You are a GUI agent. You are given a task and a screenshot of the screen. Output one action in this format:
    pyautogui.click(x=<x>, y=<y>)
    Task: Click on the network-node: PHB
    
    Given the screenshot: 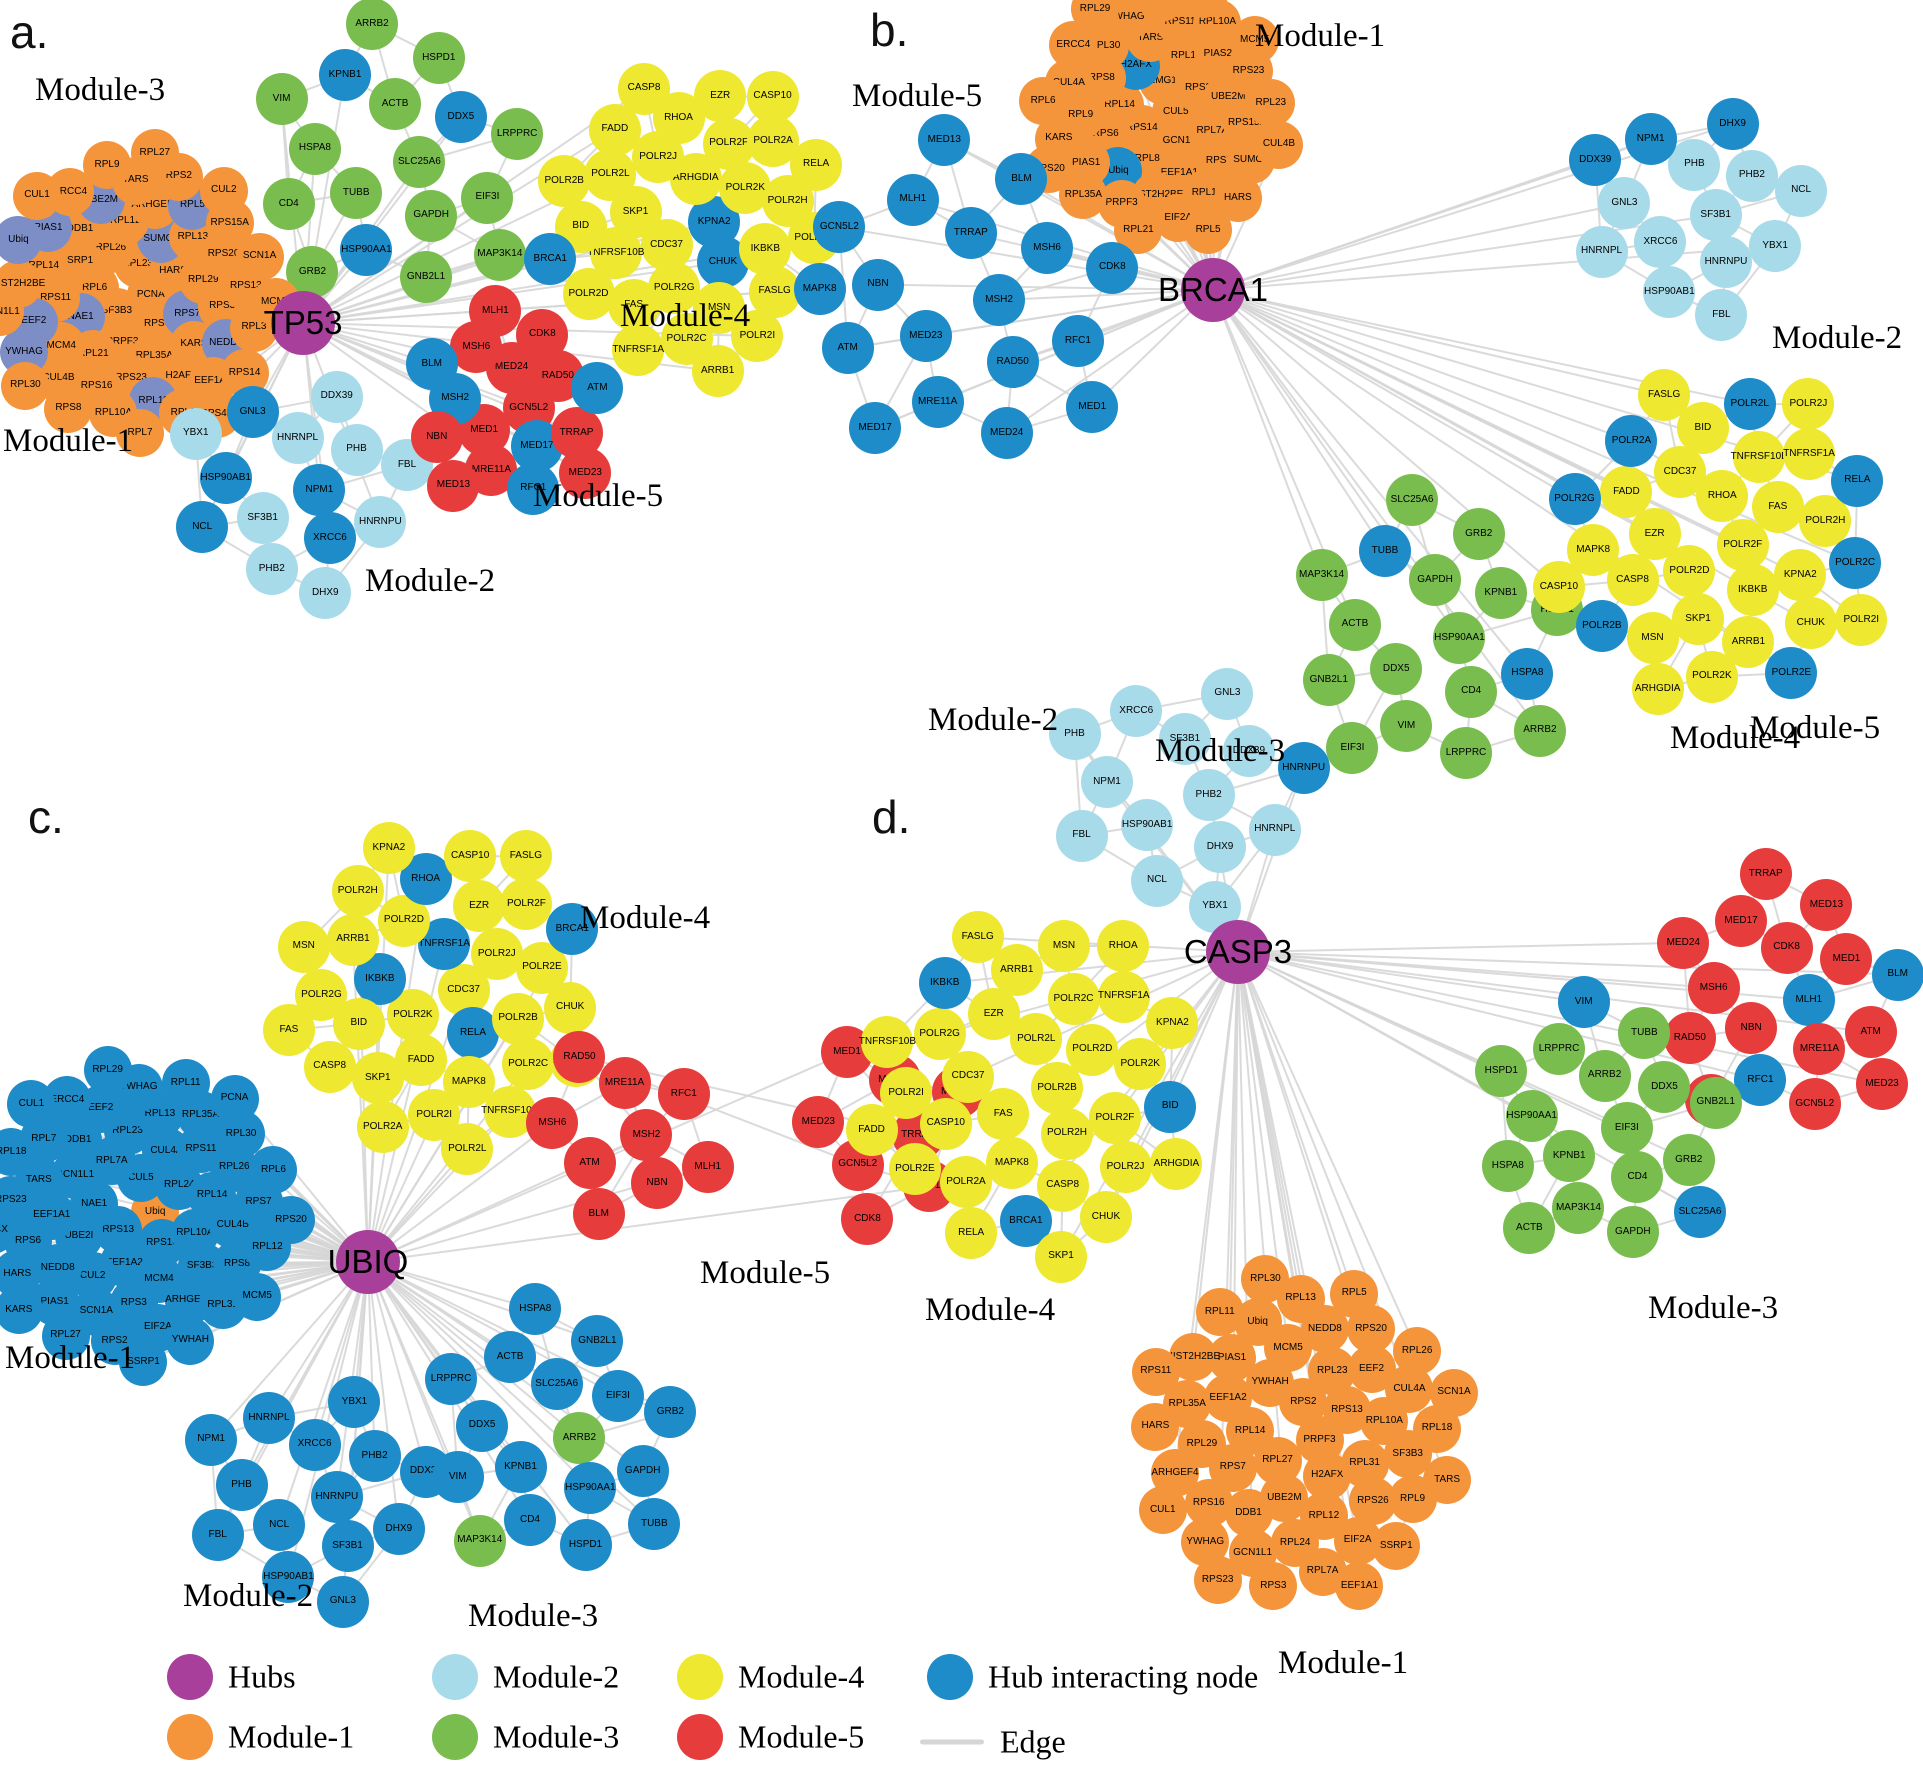 What is the action you would take?
    pyautogui.click(x=1694, y=164)
    